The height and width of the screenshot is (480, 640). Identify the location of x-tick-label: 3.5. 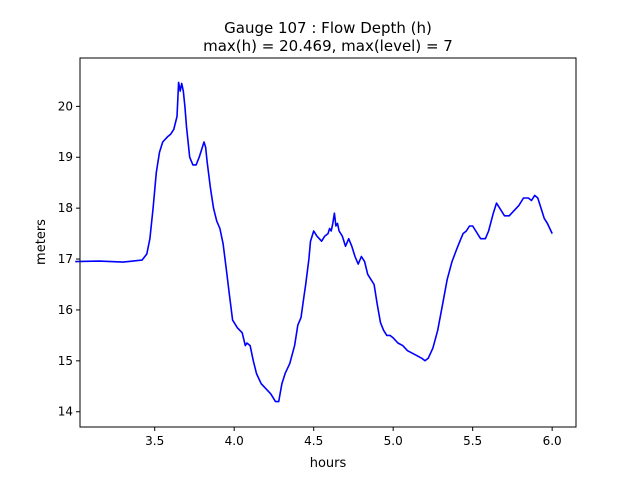
(154, 441).